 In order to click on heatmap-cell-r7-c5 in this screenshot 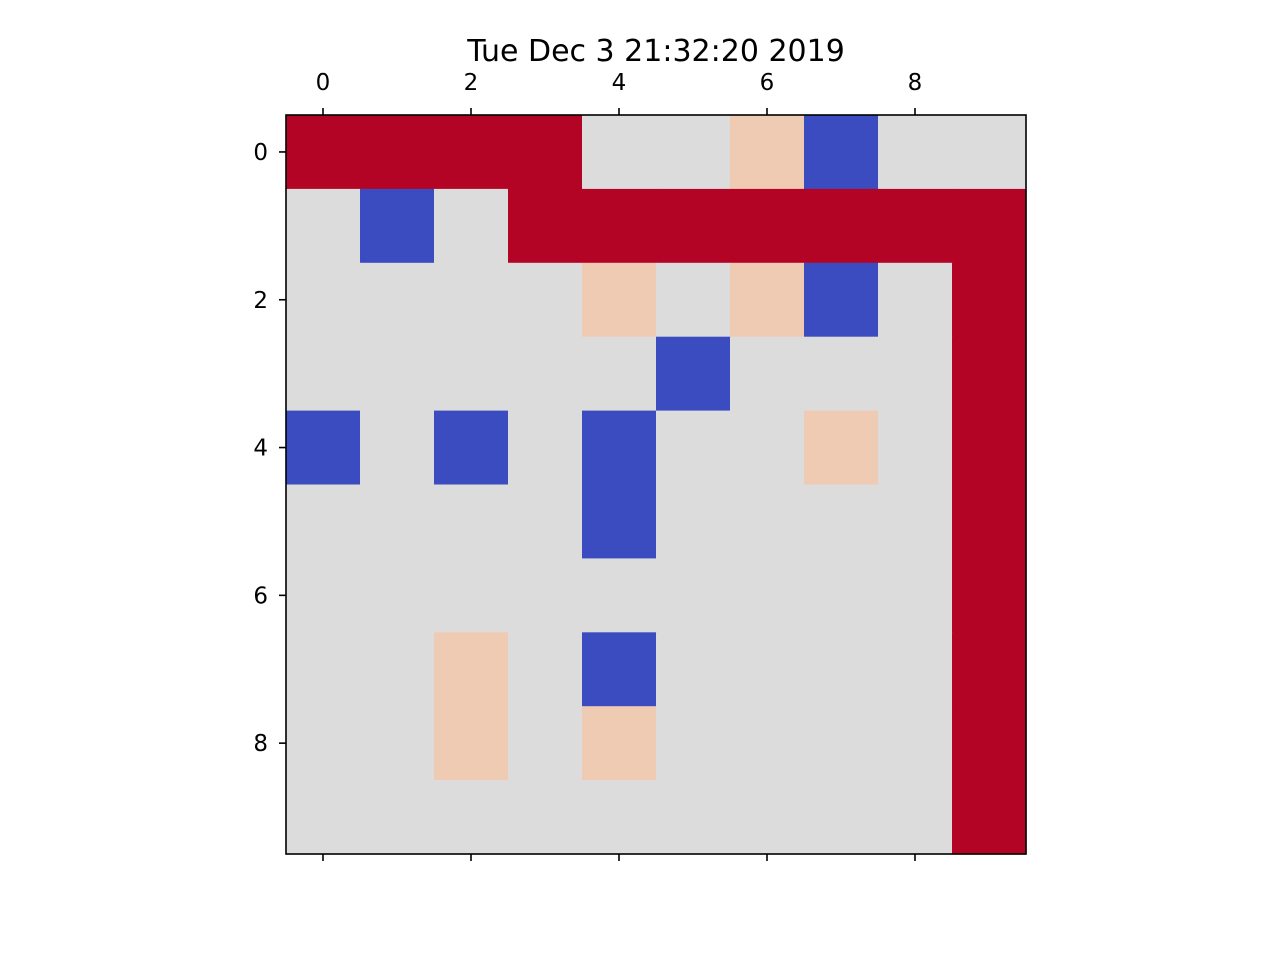, I will do `click(693, 669)`.